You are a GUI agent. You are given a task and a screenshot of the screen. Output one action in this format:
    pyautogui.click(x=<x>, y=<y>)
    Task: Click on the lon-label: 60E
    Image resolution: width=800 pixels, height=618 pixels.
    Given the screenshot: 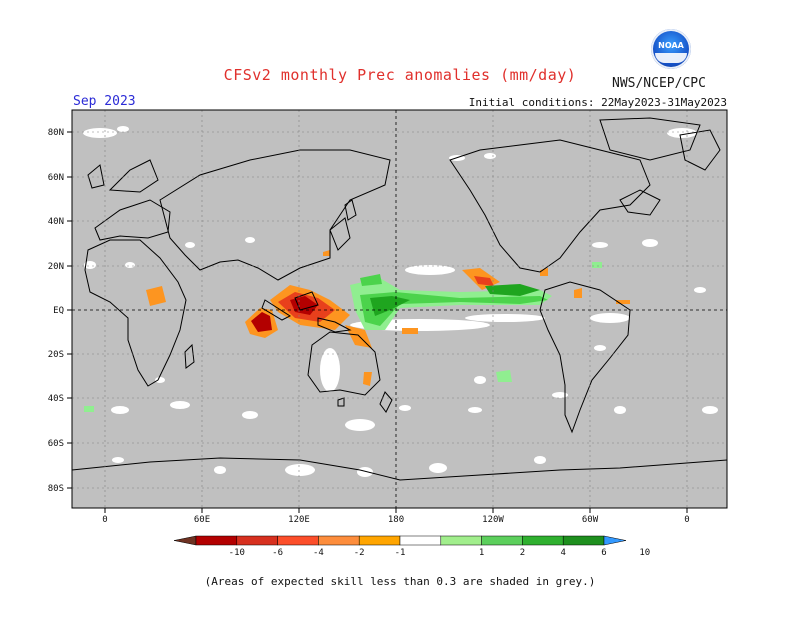 What is the action you would take?
    pyautogui.click(x=202, y=520)
    